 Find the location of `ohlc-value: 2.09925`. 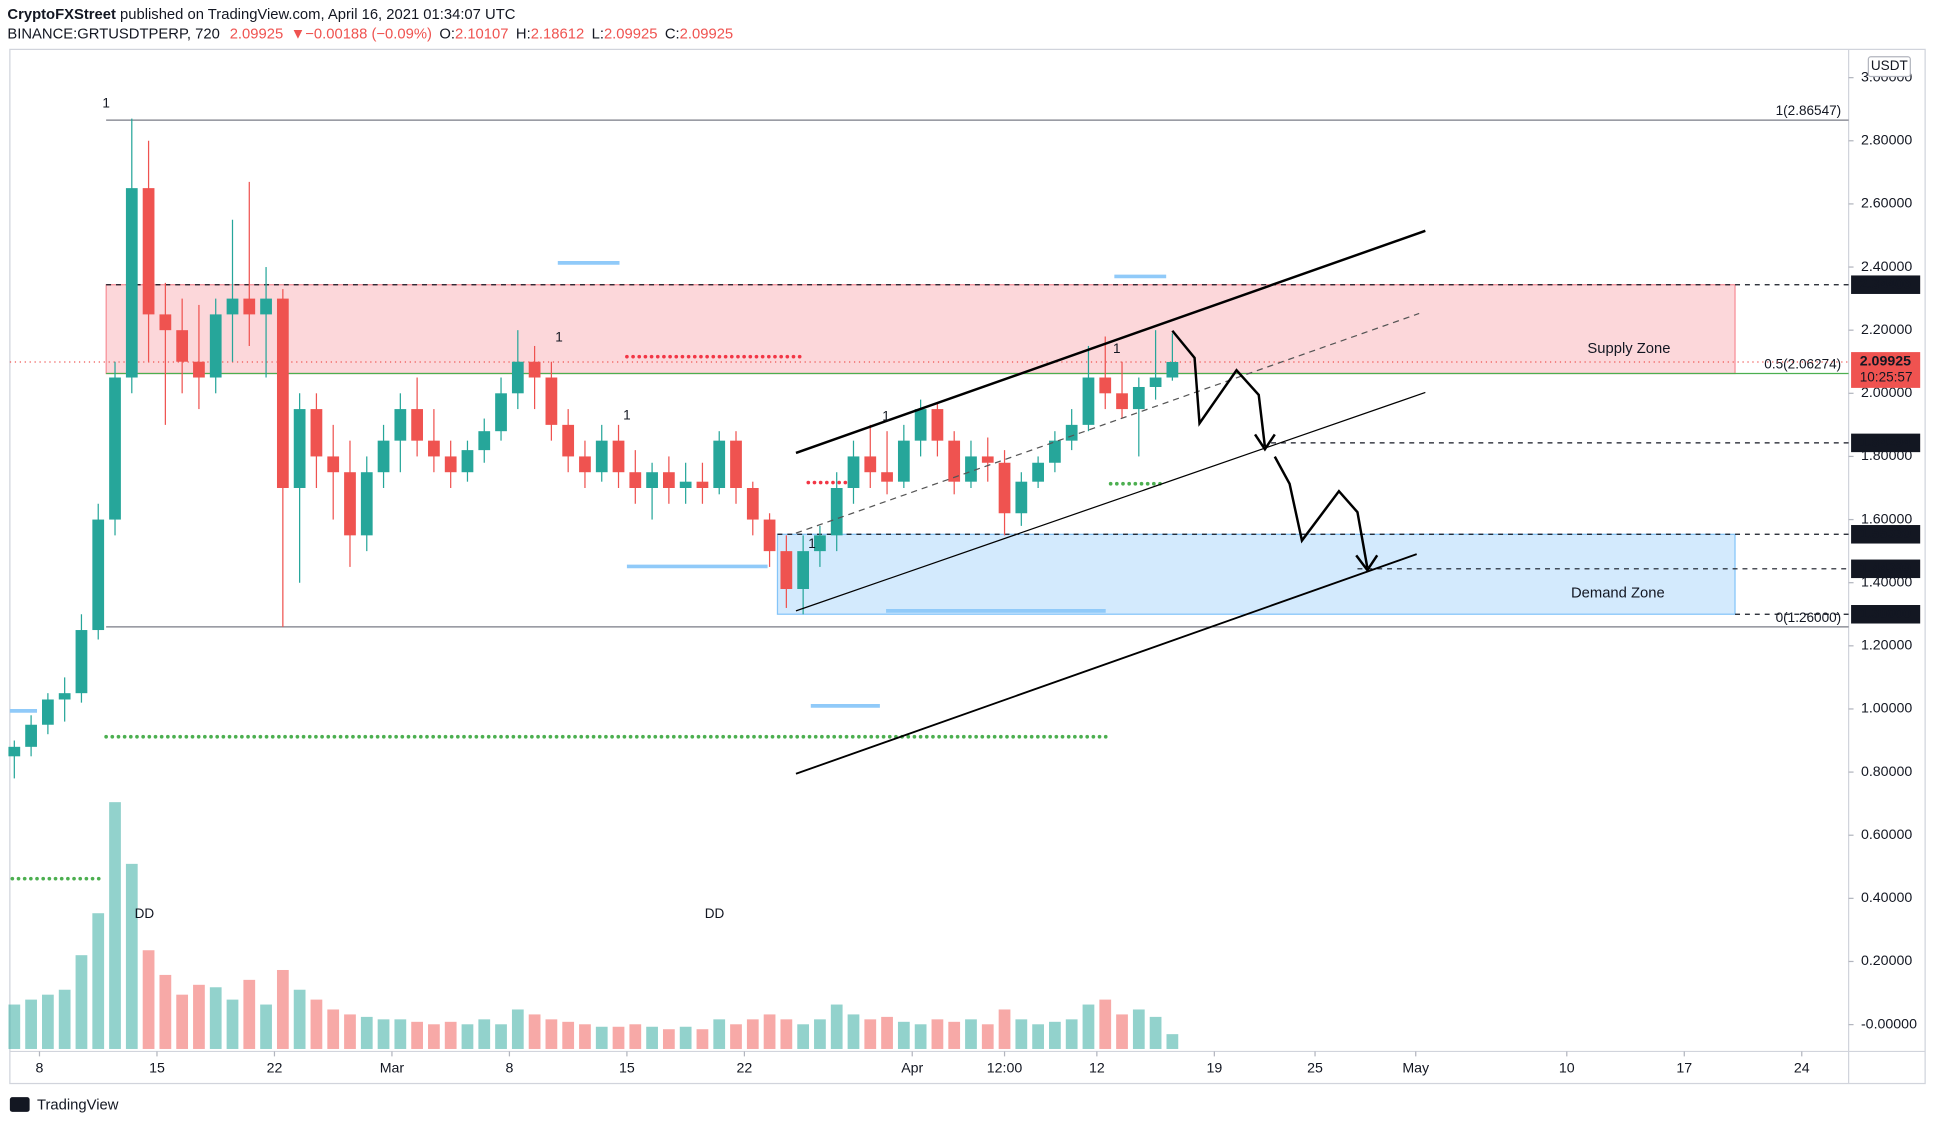

ohlc-value: 2.09925 is located at coordinates (631, 34).